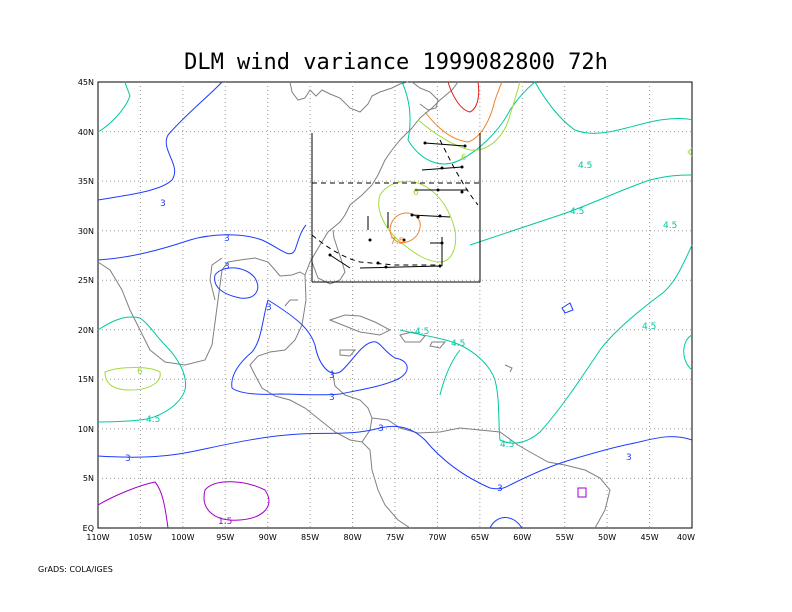 The image size is (792, 612). What do you see at coordinates (582, 492) in the screenshot?
I see `contour-1-5-c` at bounding box center [582, 492].